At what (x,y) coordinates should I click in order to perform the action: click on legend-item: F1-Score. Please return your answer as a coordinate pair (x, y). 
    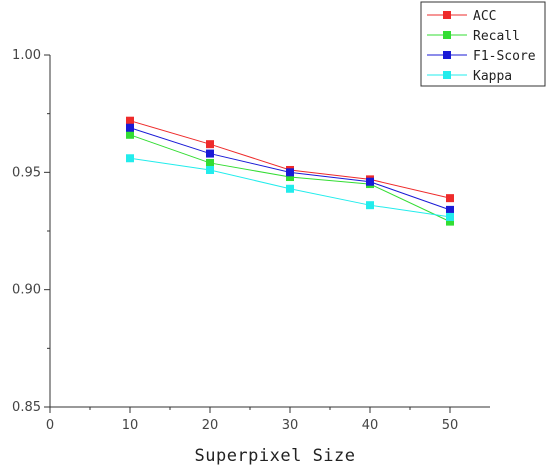
    Looking at the image, I should click on (481, 56).